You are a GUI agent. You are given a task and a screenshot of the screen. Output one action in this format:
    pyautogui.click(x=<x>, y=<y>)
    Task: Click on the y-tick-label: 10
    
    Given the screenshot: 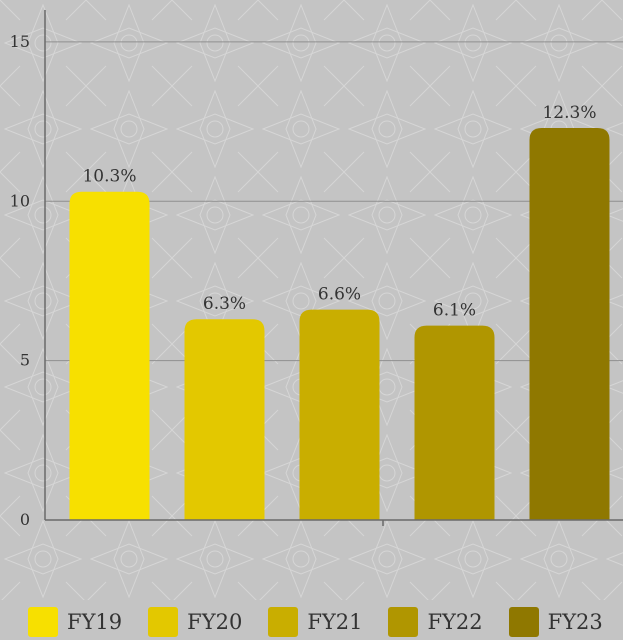 What is the action you would take?
    pyautogui.click(x=20, y=200)
    